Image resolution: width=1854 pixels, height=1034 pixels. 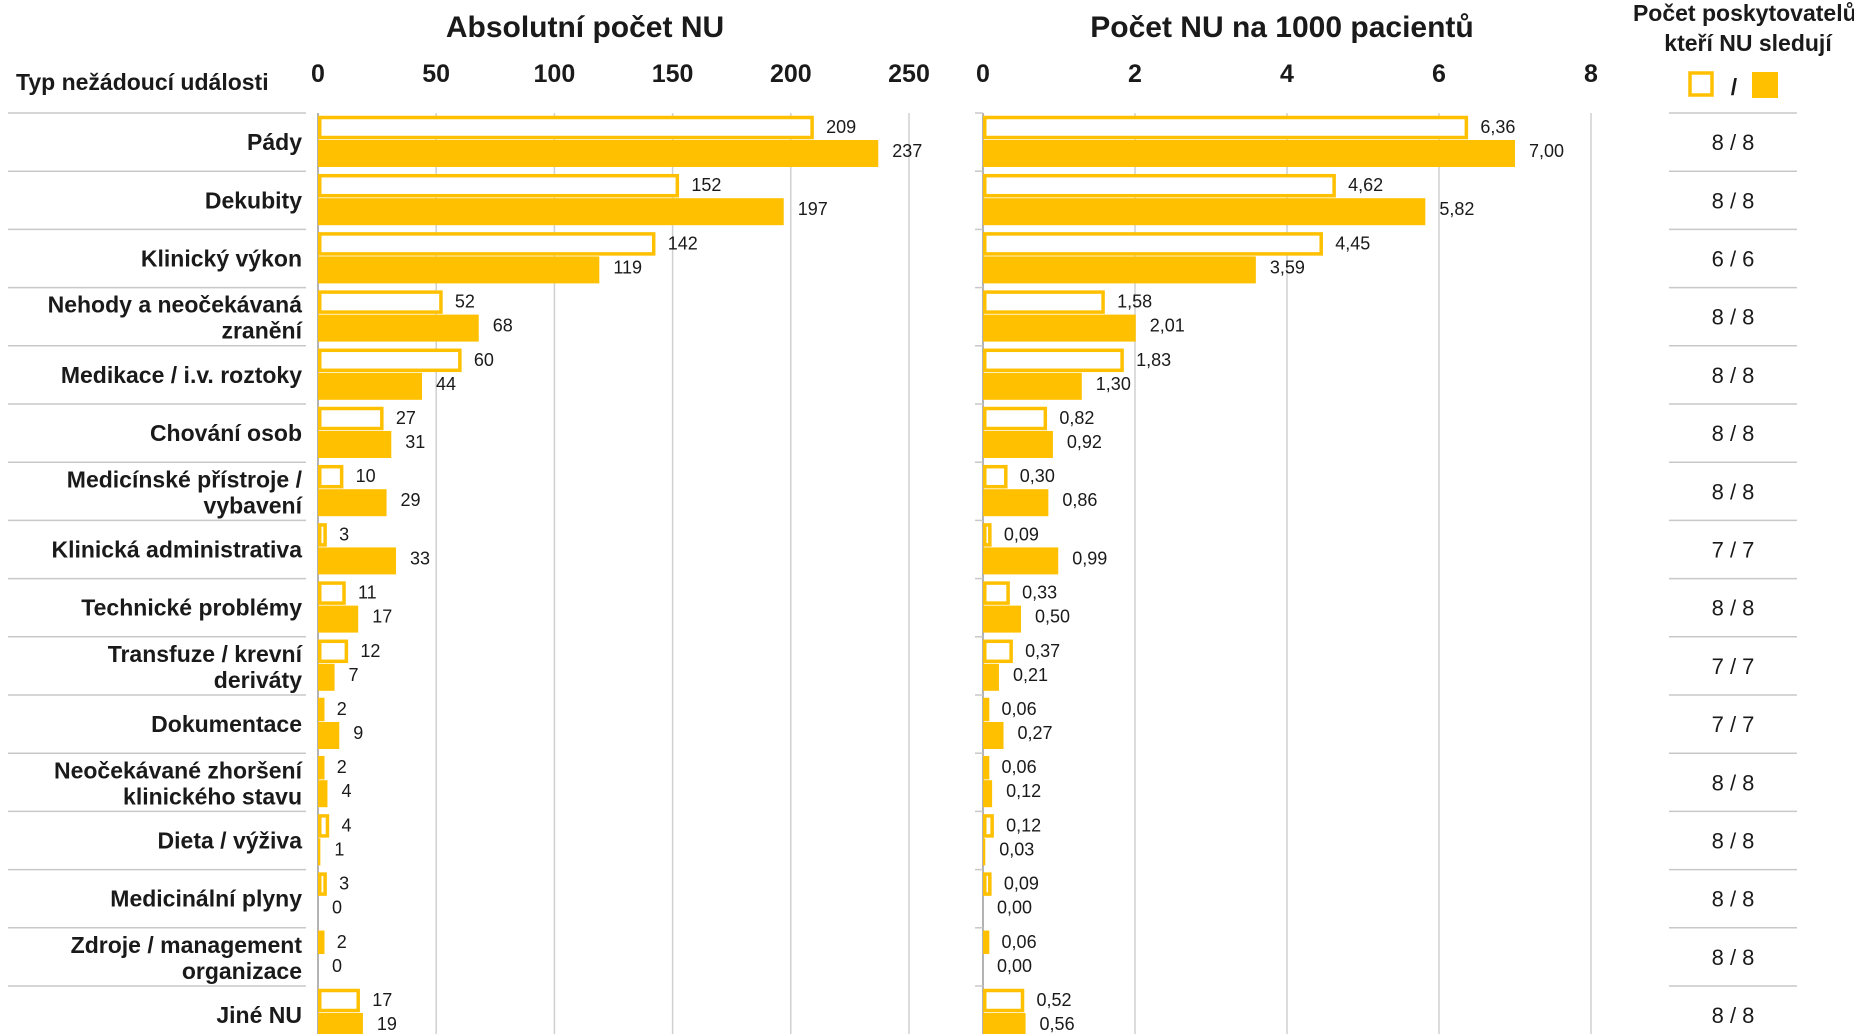 I want to click on tick-label: 2, so click(x=1135, y=74).